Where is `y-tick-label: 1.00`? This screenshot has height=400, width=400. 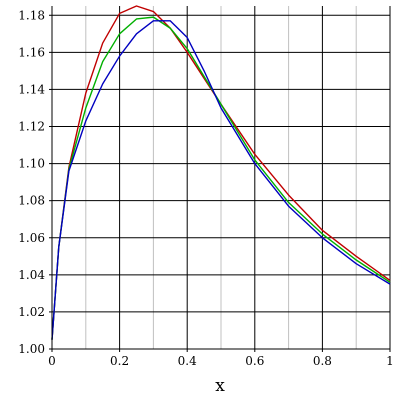 y-tick-label: 1.00 is located at coordinates (31, 349).